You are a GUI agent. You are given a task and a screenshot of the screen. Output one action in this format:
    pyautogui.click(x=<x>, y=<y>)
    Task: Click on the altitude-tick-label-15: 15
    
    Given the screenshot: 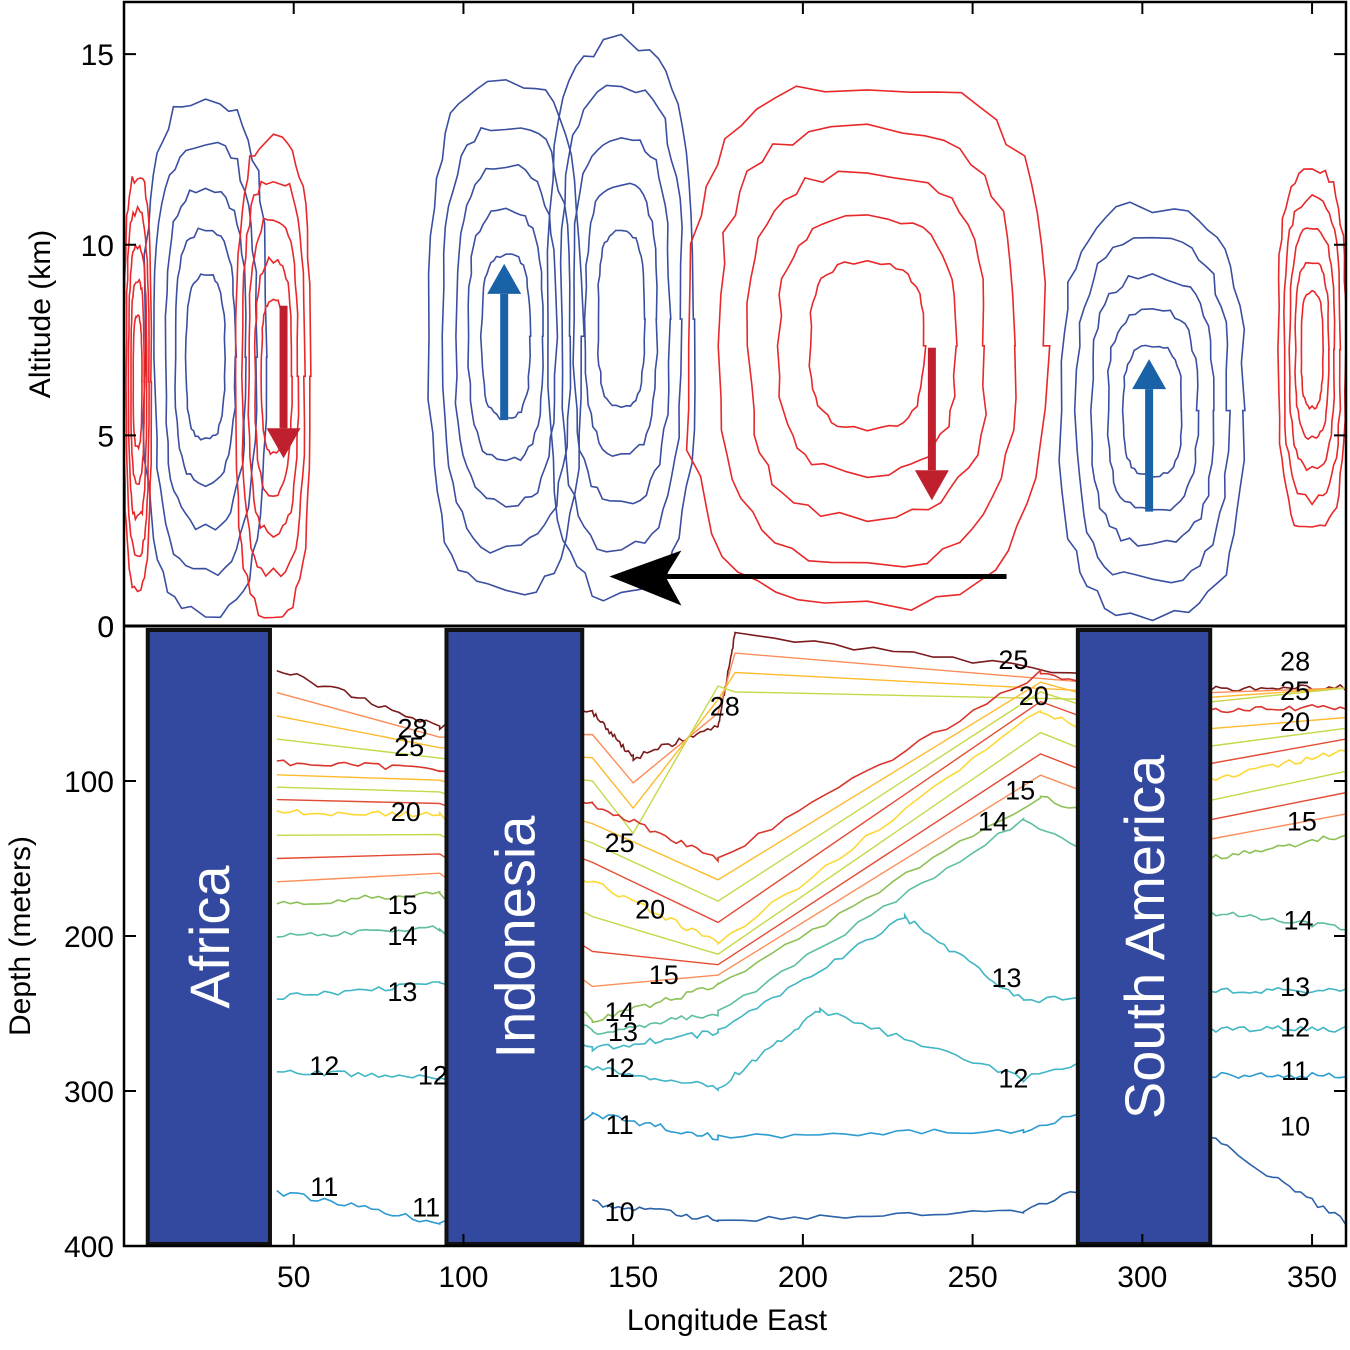 What is the action you would take?
    pyautogui.click(x=97, y=55)
    